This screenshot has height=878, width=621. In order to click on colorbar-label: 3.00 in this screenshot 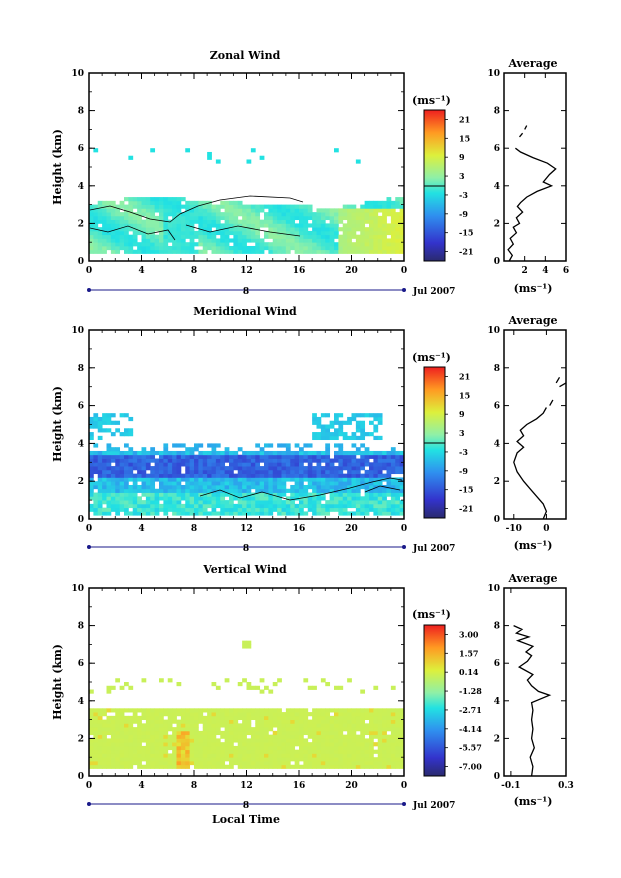, I will do `click(469, 634)`.